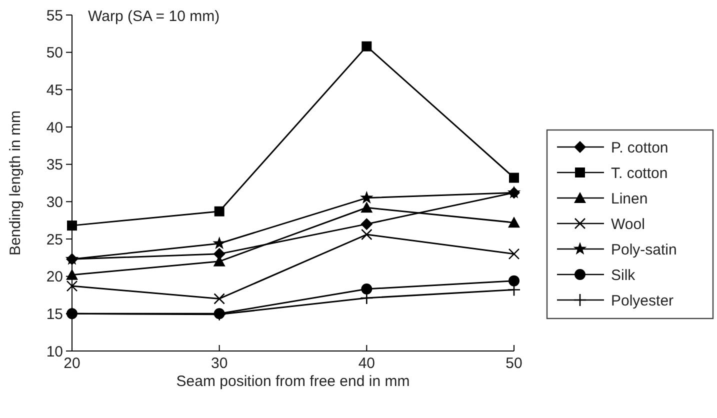 This screenshot has width=717, height=418. Describe the element at coordinates (54, 127) in the screenshot. I see `y-tick-label: 40` at that location.